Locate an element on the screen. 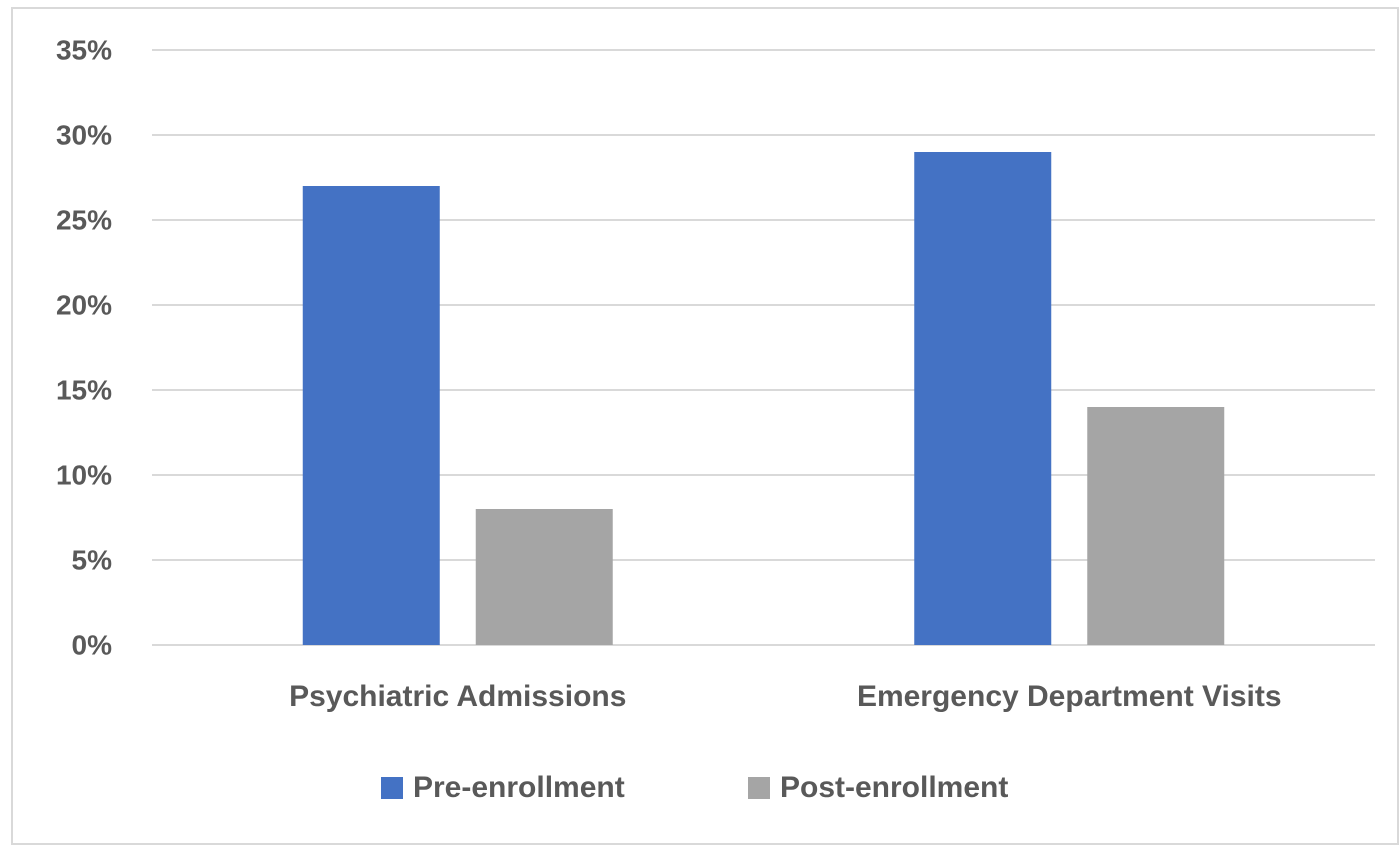 This screenshot has width=1399, height=845. legend-label: Post-enrollment is located at coordinates (894, 787).